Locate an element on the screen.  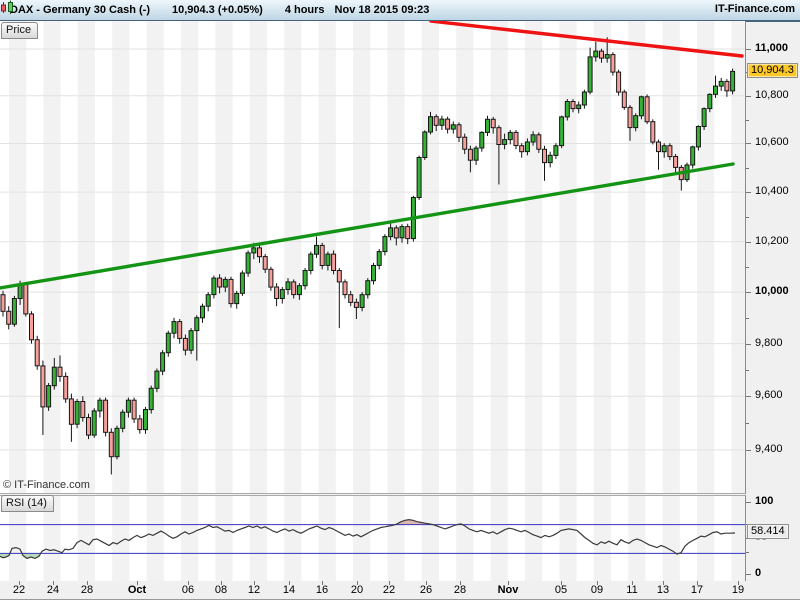
time-axis-label: 08 is located at coordinates (221, 590).